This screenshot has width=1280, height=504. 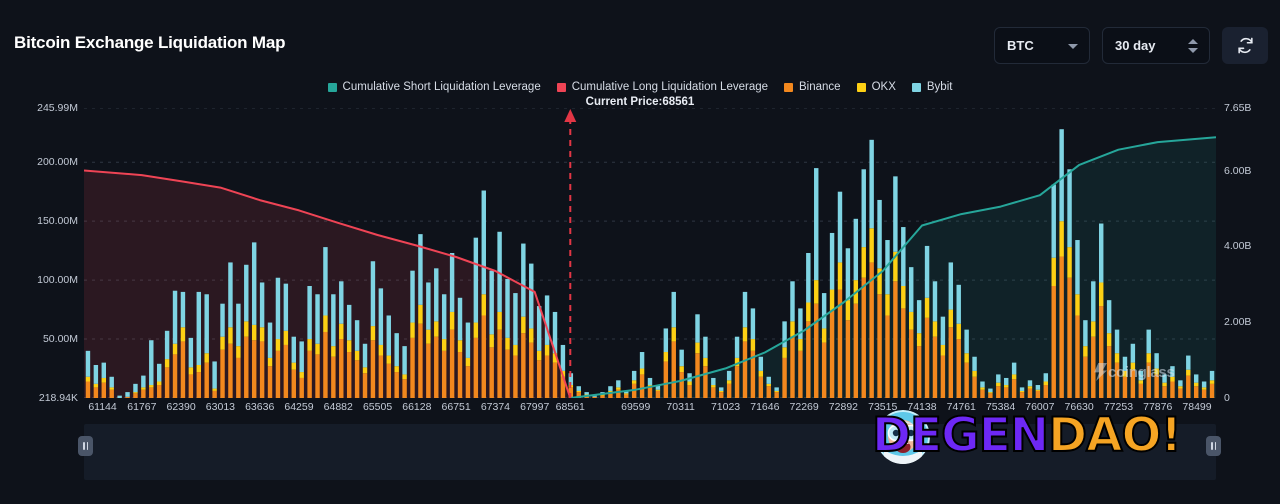 I want to click on legend-item: Binance, so click(x=812, y=87).